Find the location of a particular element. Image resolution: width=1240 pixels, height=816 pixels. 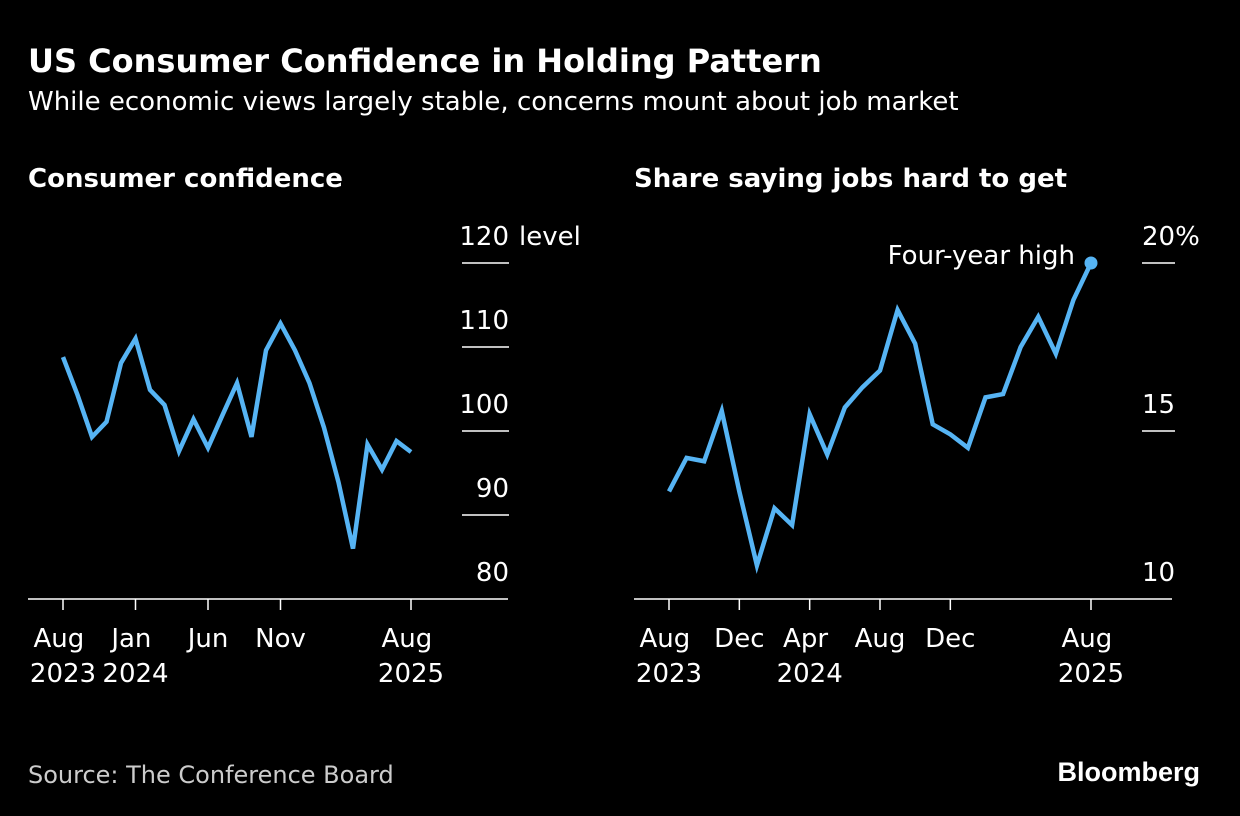

panel-title: Consumer confidence is located at coordinates (185, 179).